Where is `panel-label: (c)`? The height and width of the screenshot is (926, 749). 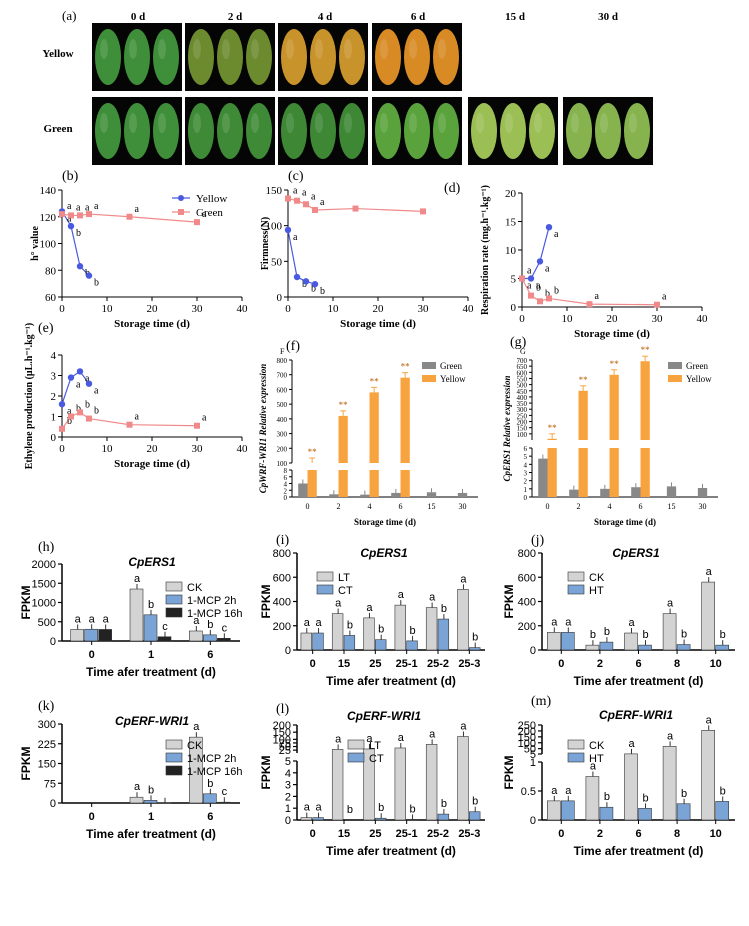 panel-label: (c) is located at coordinates (296, 176).